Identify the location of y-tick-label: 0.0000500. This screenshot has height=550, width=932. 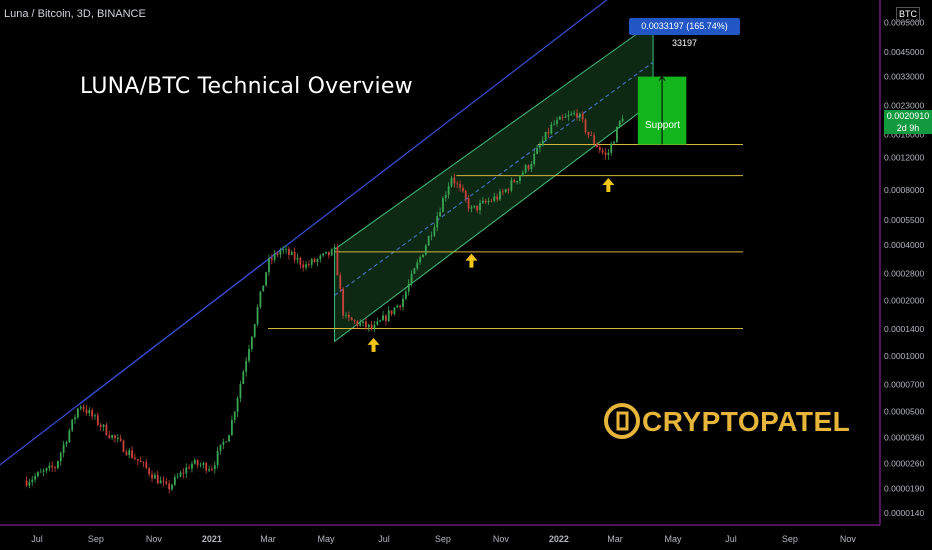
(904, 411).